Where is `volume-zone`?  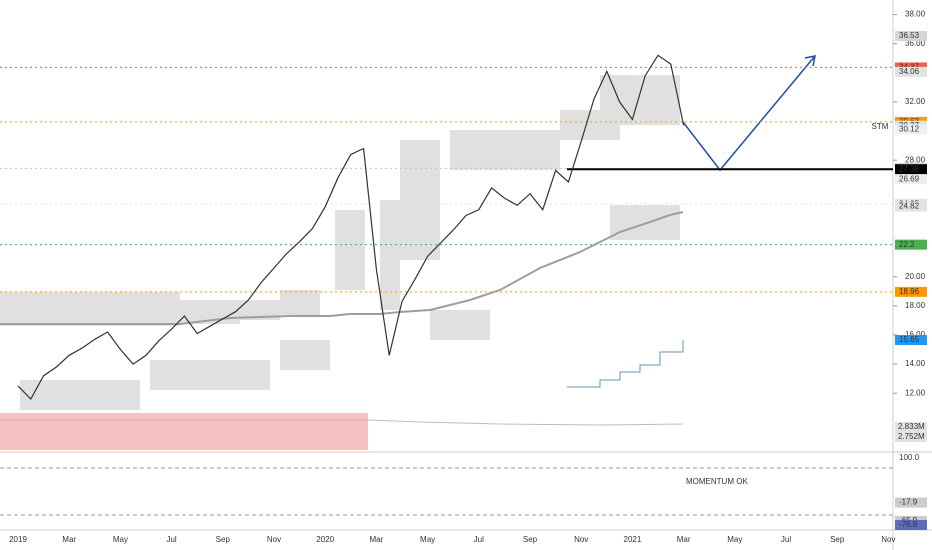 volume-zone is located at coordinates (184, 431).